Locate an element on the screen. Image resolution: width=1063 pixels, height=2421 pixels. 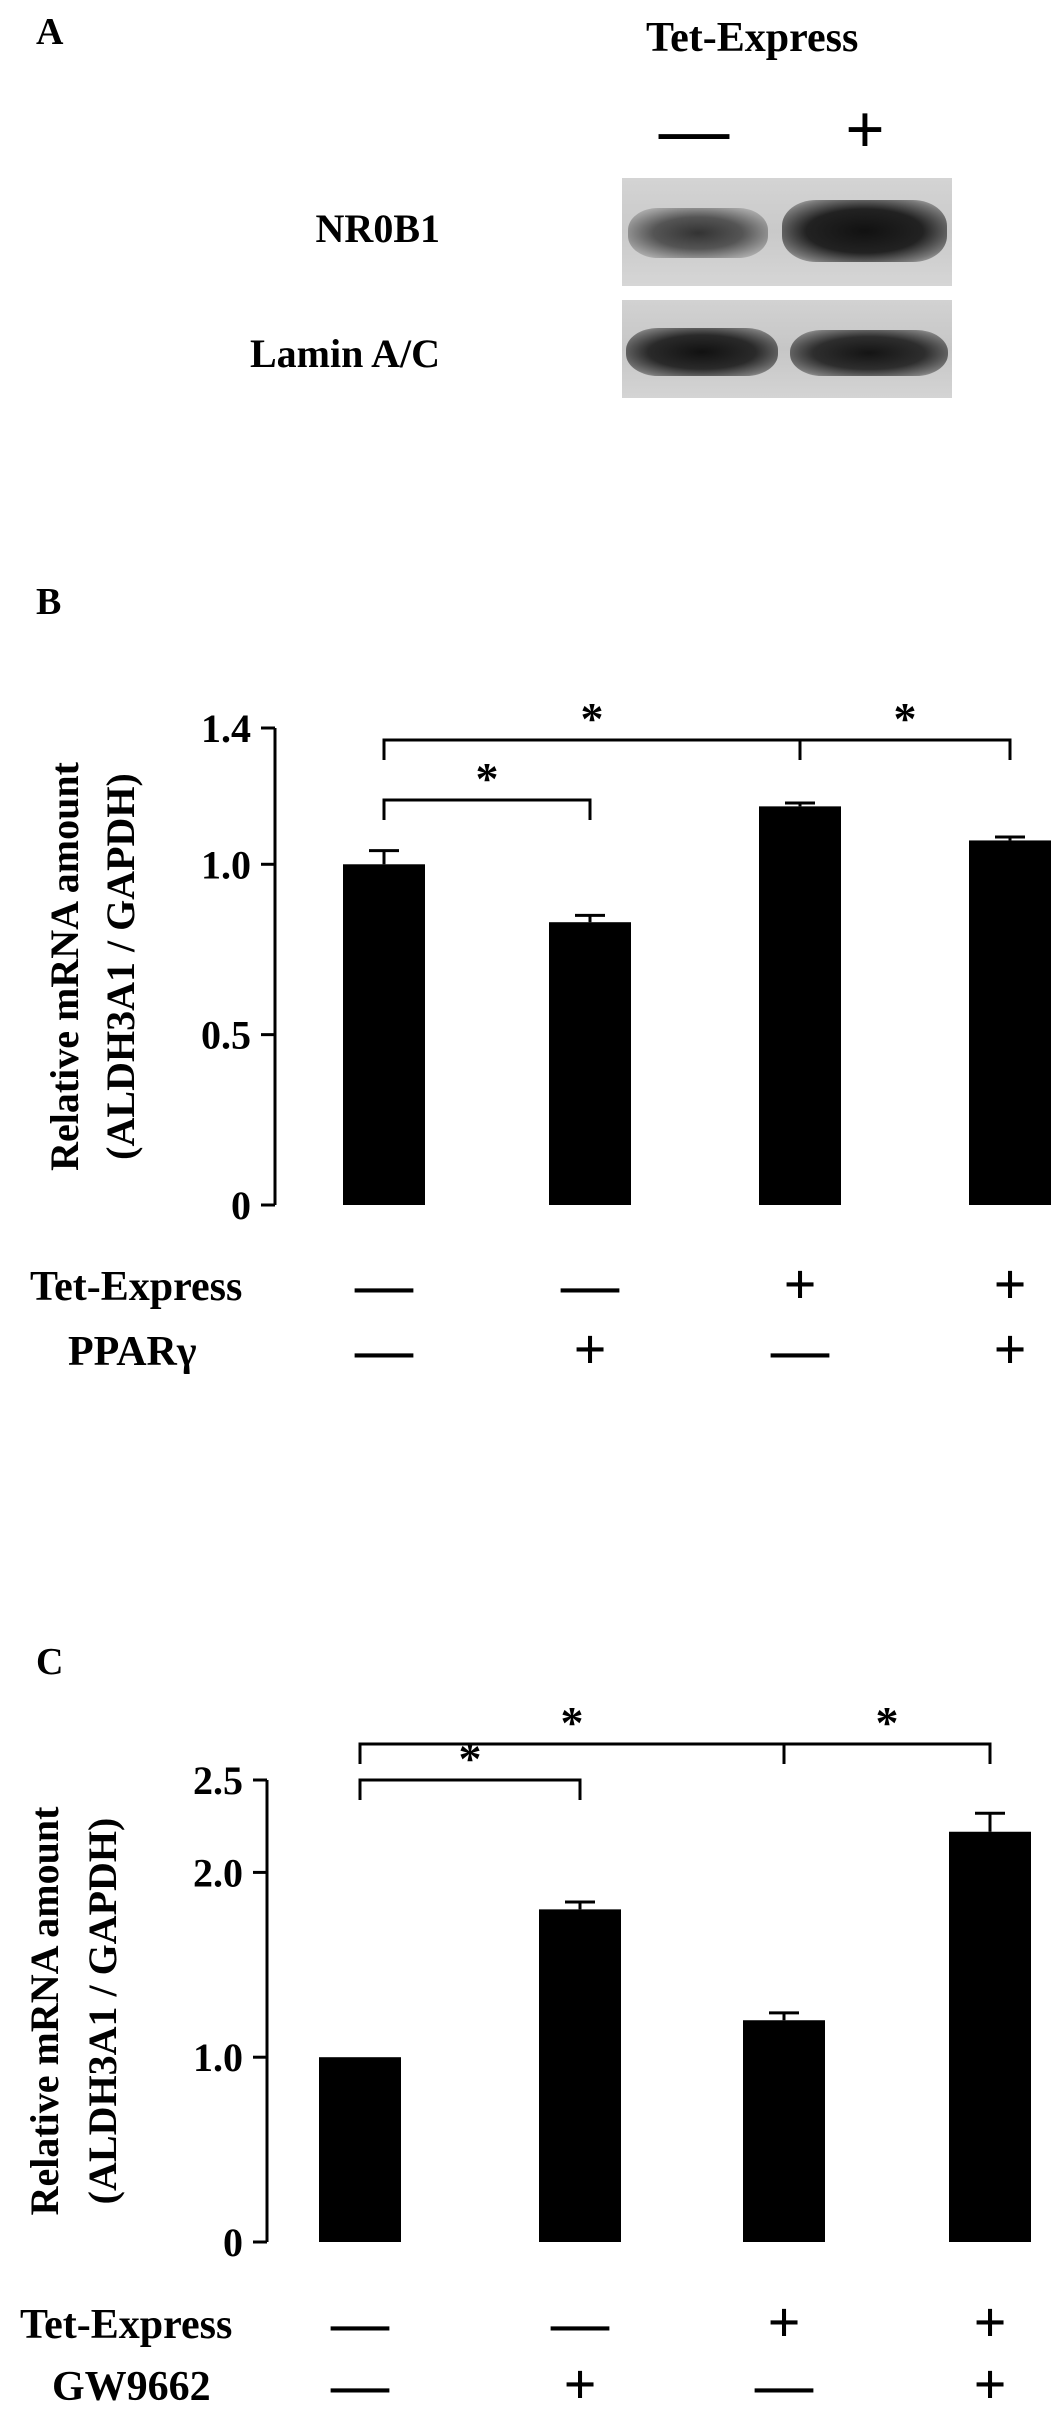
panel-c-ytick-label: 2.0 is located at coordinates (218, 1872).